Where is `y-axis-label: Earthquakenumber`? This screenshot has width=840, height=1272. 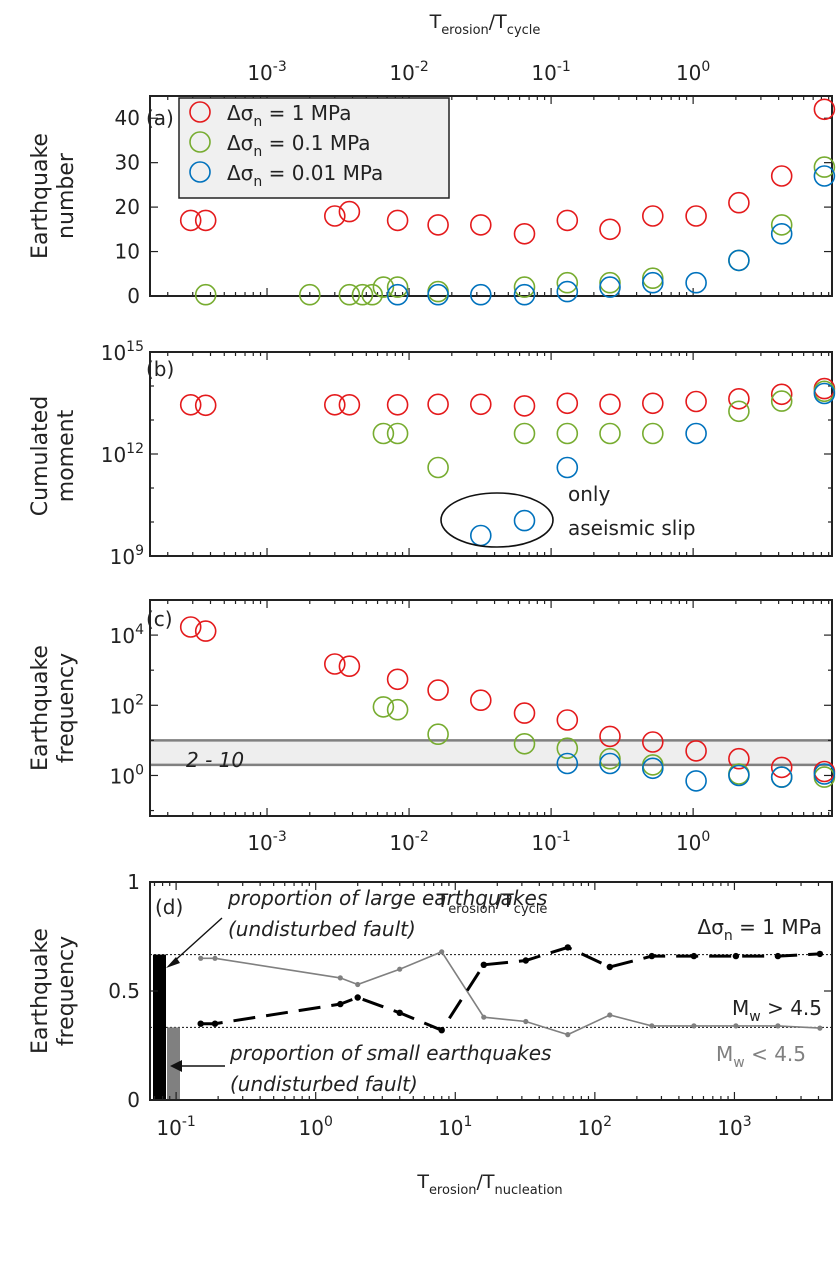
y-axis-label: Earthquakenumber is located at coordinates (53, 196).